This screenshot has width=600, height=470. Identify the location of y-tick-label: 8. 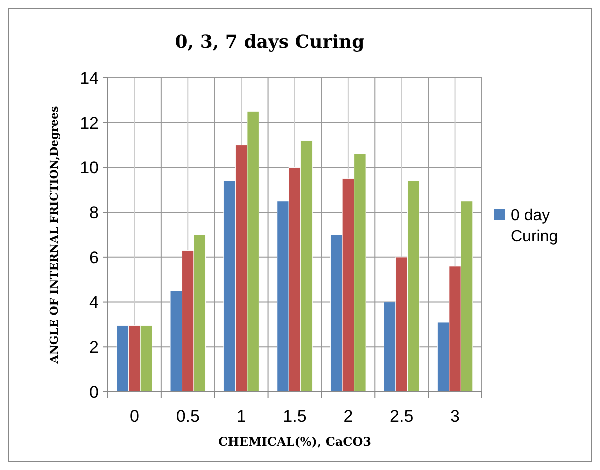
(94, 213).